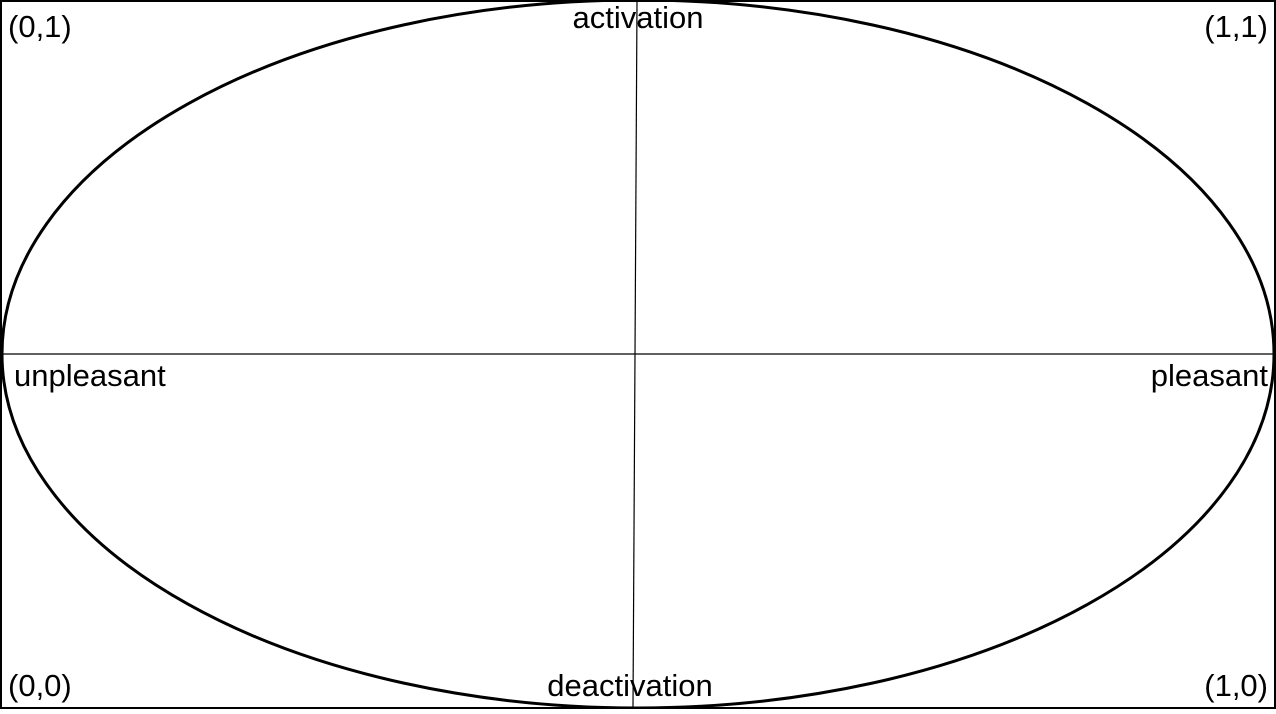 The width and height of the screenshot is (1276, 714). I want to click on corner-top-right: (1,1), so click(1236, 26).